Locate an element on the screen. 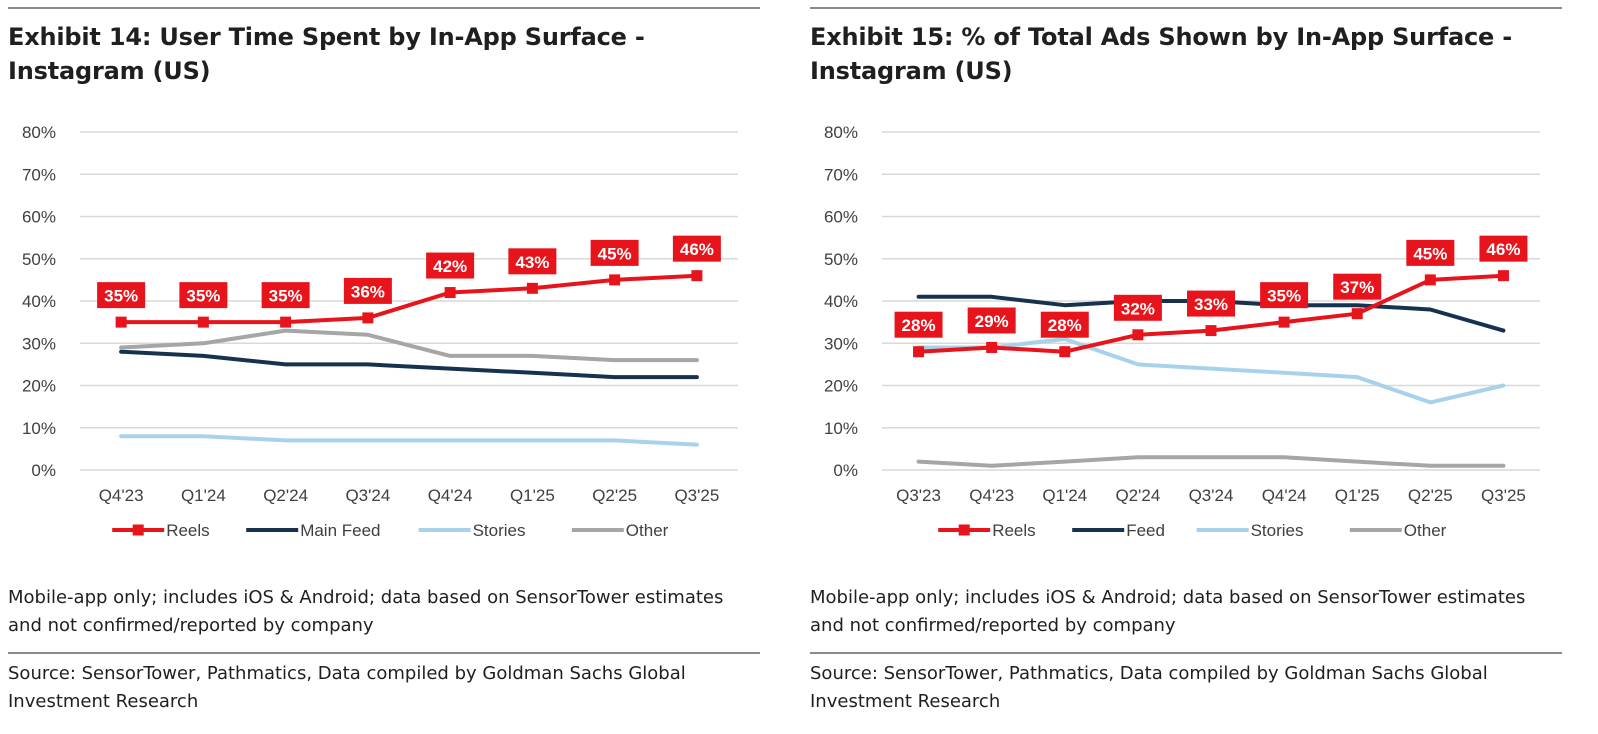 This screenshot has height=734, width=1598. y-tick-label: 50% is located at coordinates (39, 259).